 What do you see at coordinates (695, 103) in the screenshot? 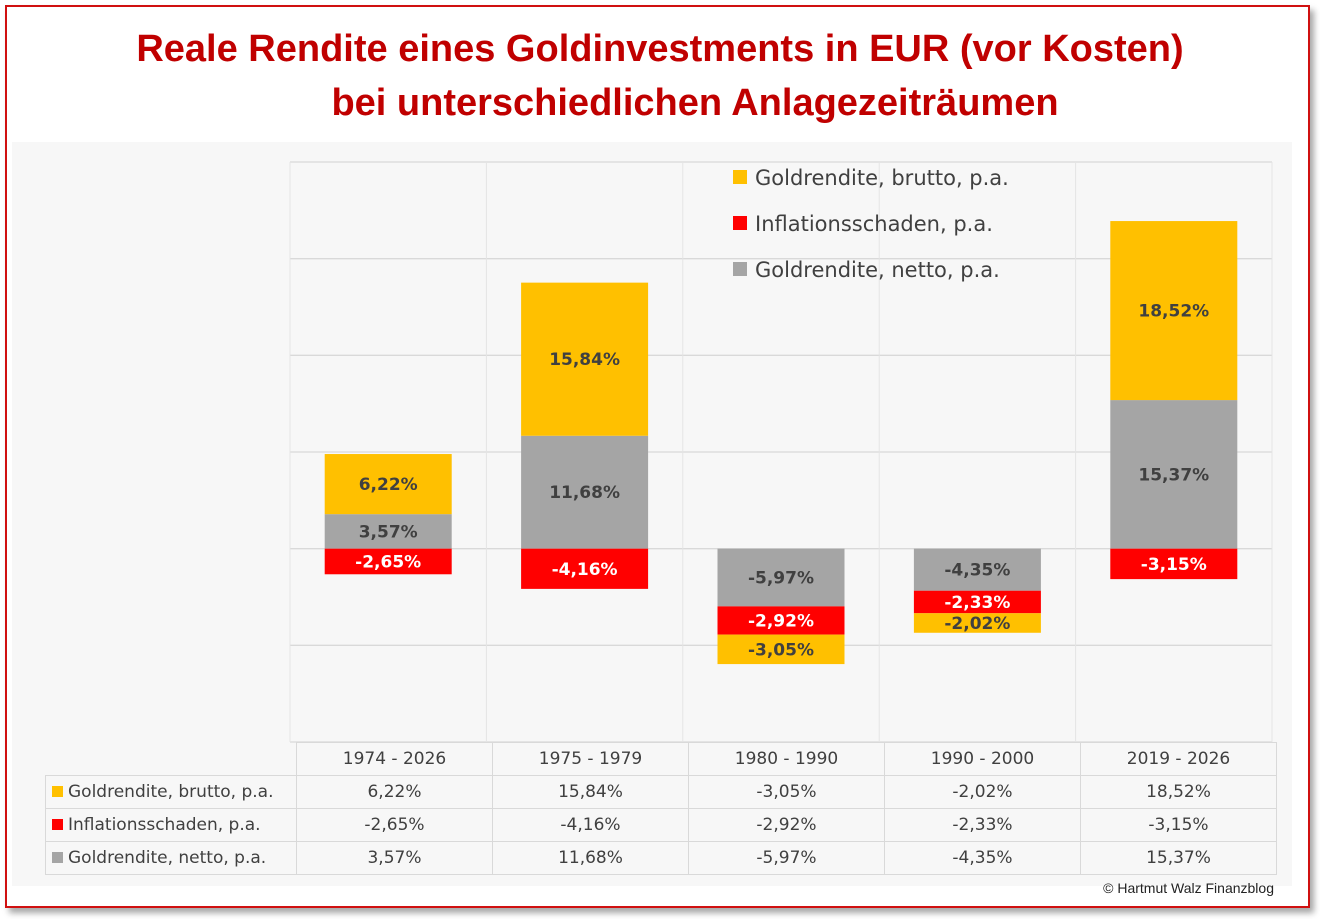
I see `title-line-2: bei unterschiedlichen Anlagezeiträumen` at bounding box center [695, 103].